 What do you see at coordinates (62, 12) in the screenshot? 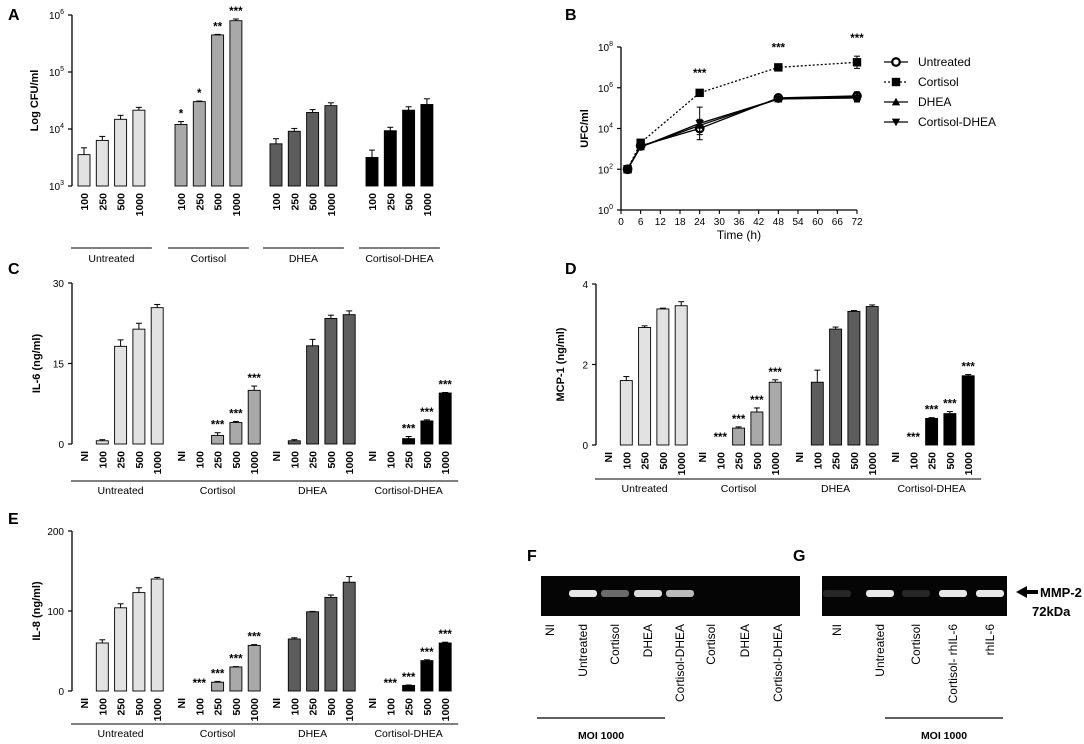
I see `y-tick-exponent: 6` at bounding box center [62, 12].